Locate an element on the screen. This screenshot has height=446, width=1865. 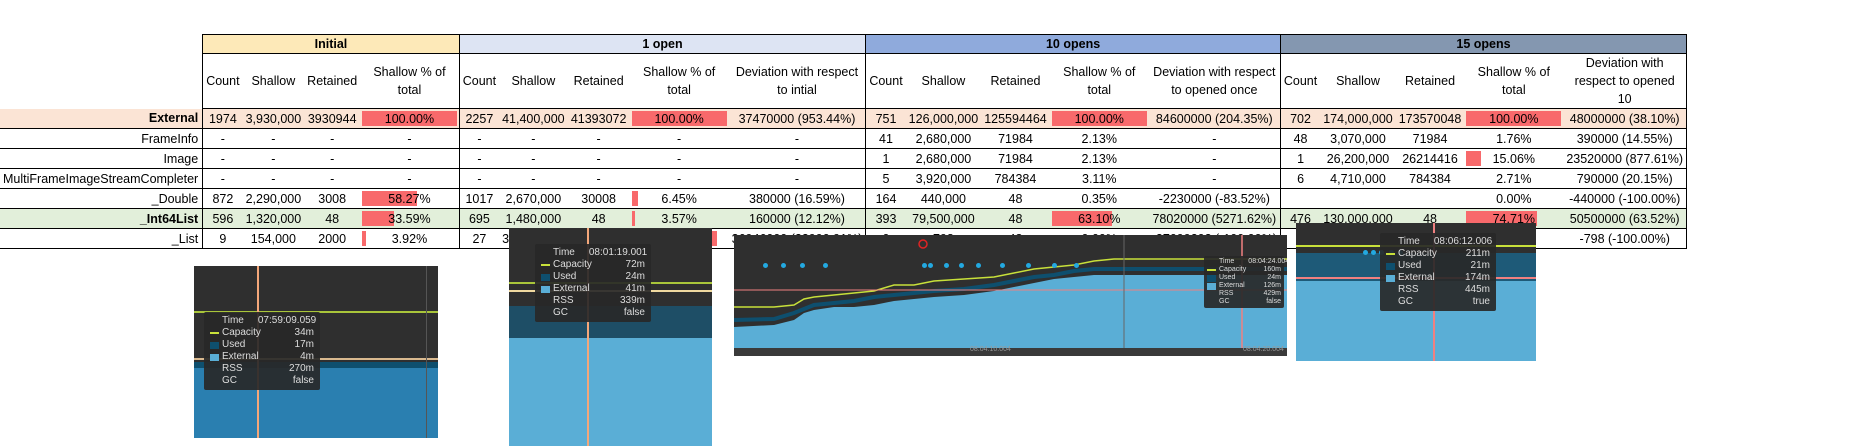
percent-value: 0.00% is located at coordinates (1514, 198).